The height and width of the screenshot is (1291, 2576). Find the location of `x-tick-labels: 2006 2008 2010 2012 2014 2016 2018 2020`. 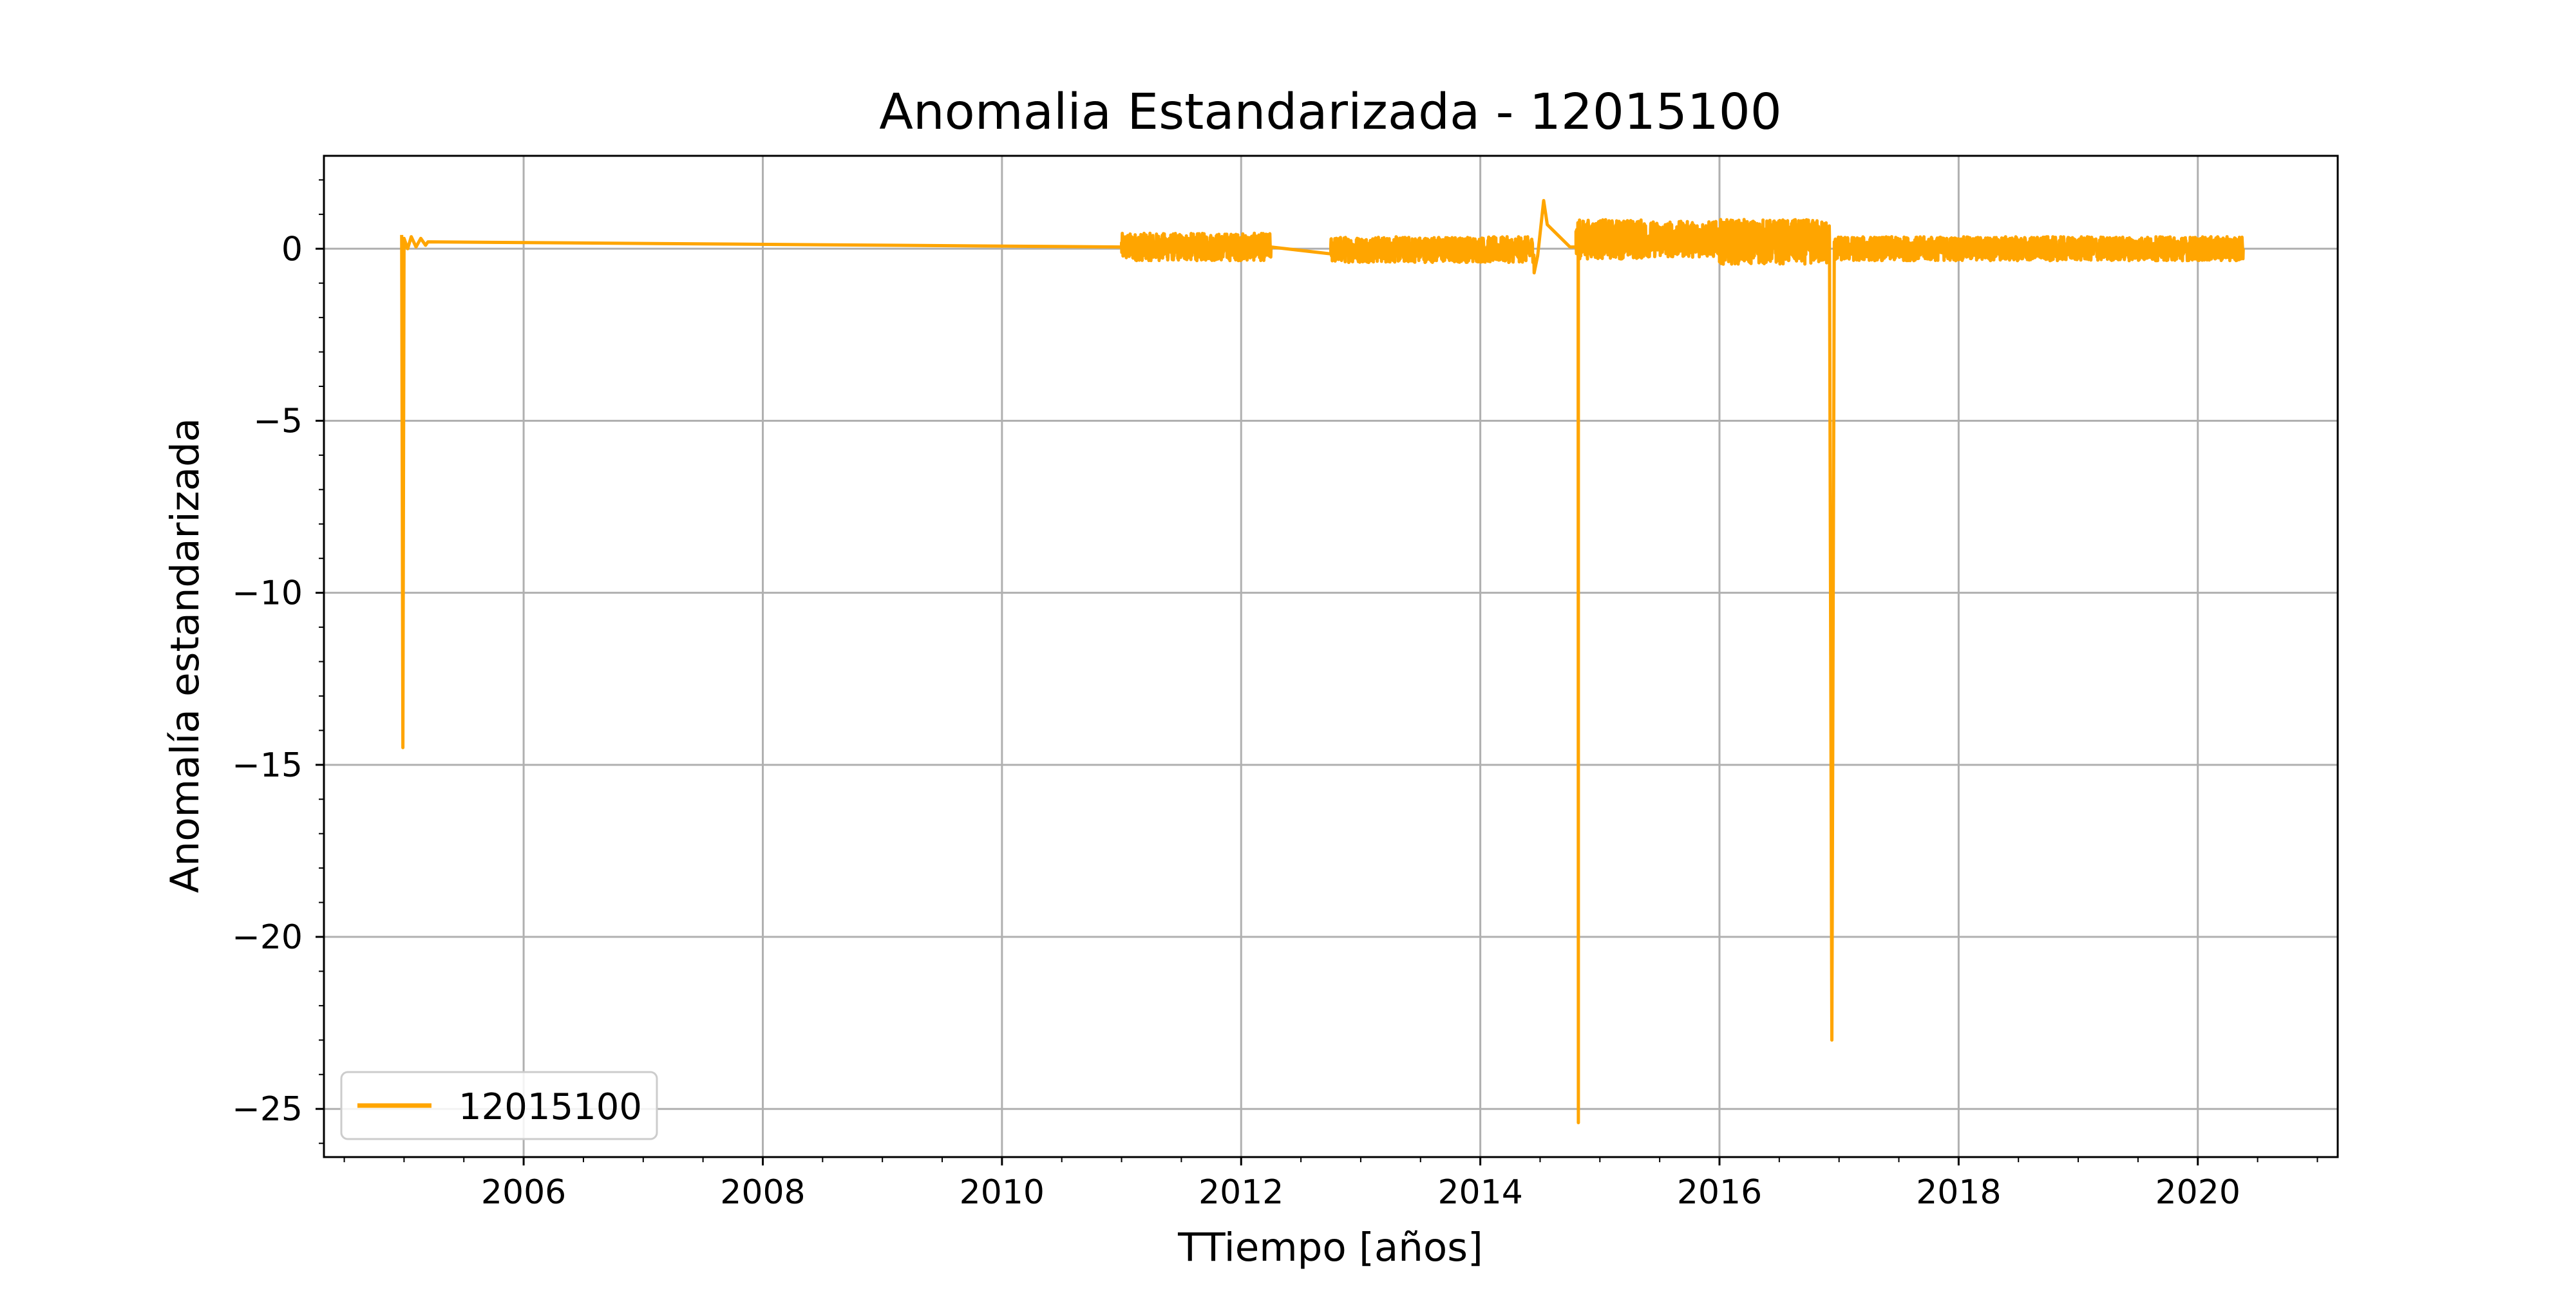

x-tick-labels: 2006 2008 2010 2012 2014 2016 2018 2020 is located at coordinates (1360, 1192).